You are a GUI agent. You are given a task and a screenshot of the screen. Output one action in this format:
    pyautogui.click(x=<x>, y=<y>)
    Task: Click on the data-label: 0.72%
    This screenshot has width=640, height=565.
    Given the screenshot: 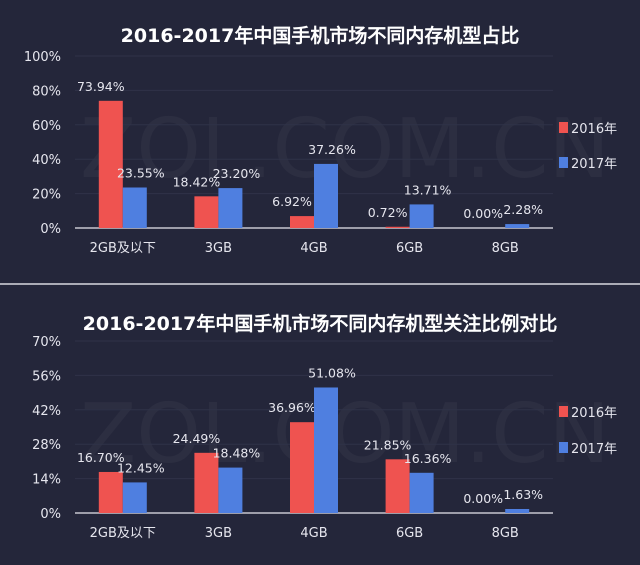 What is the action you would take?
    pyautogui.click(x=388, y=212)
    